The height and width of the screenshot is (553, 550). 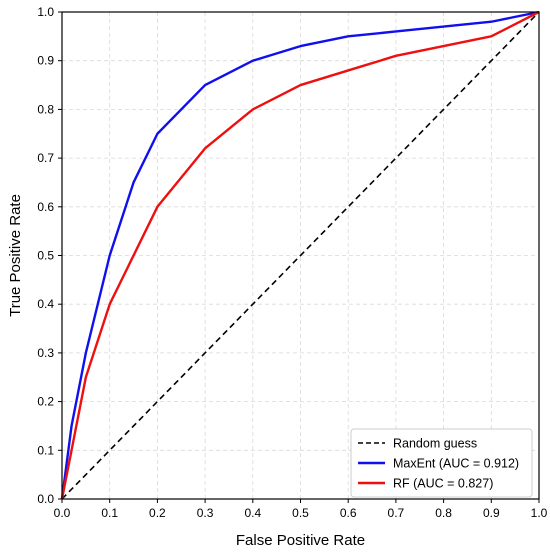 I want to click on x-tick-label: 0.8, so click(x=443, y=513).